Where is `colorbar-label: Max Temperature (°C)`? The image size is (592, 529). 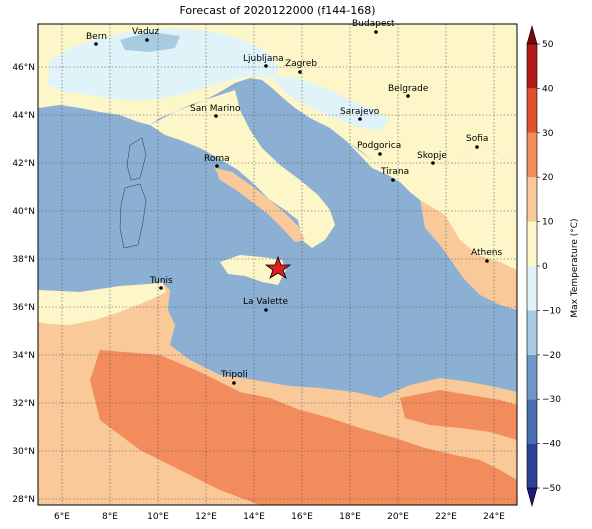 colorbar-label: Max Temperature (°C) is located at coordinates (575, 267).